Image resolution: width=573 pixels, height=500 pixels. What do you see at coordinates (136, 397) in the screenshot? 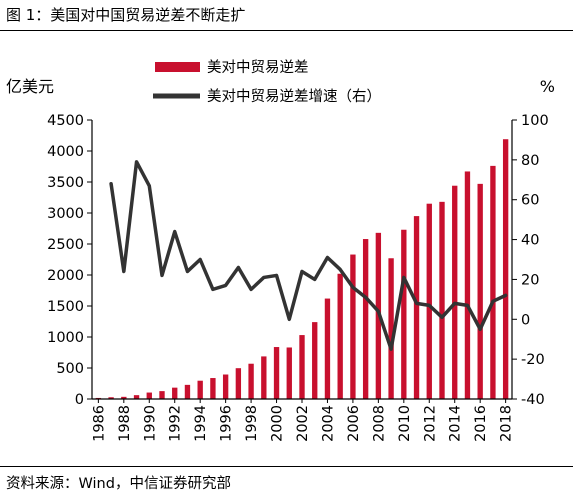
I see `bar-1989` at bounding box center [136, 397].